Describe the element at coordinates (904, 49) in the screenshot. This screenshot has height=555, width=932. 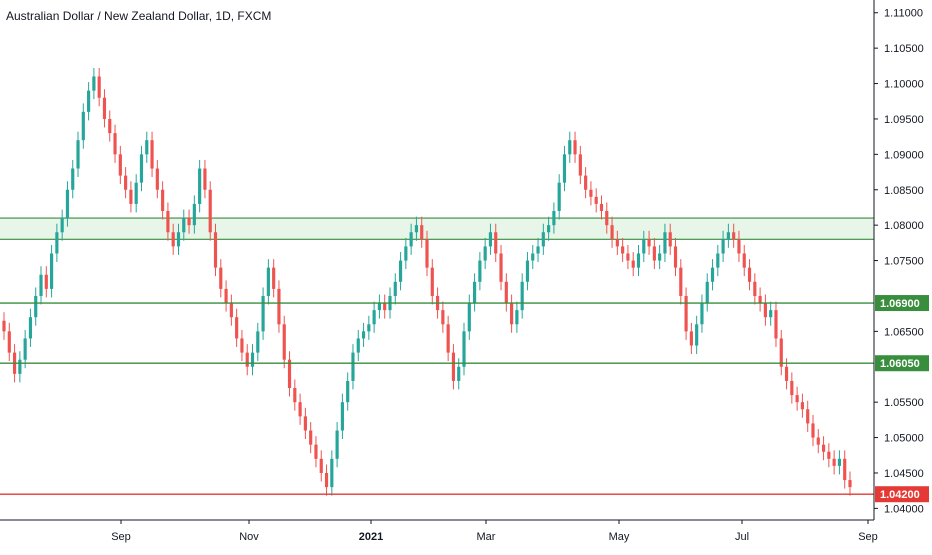
I see `y-tick-label: 1.10500` at that location.